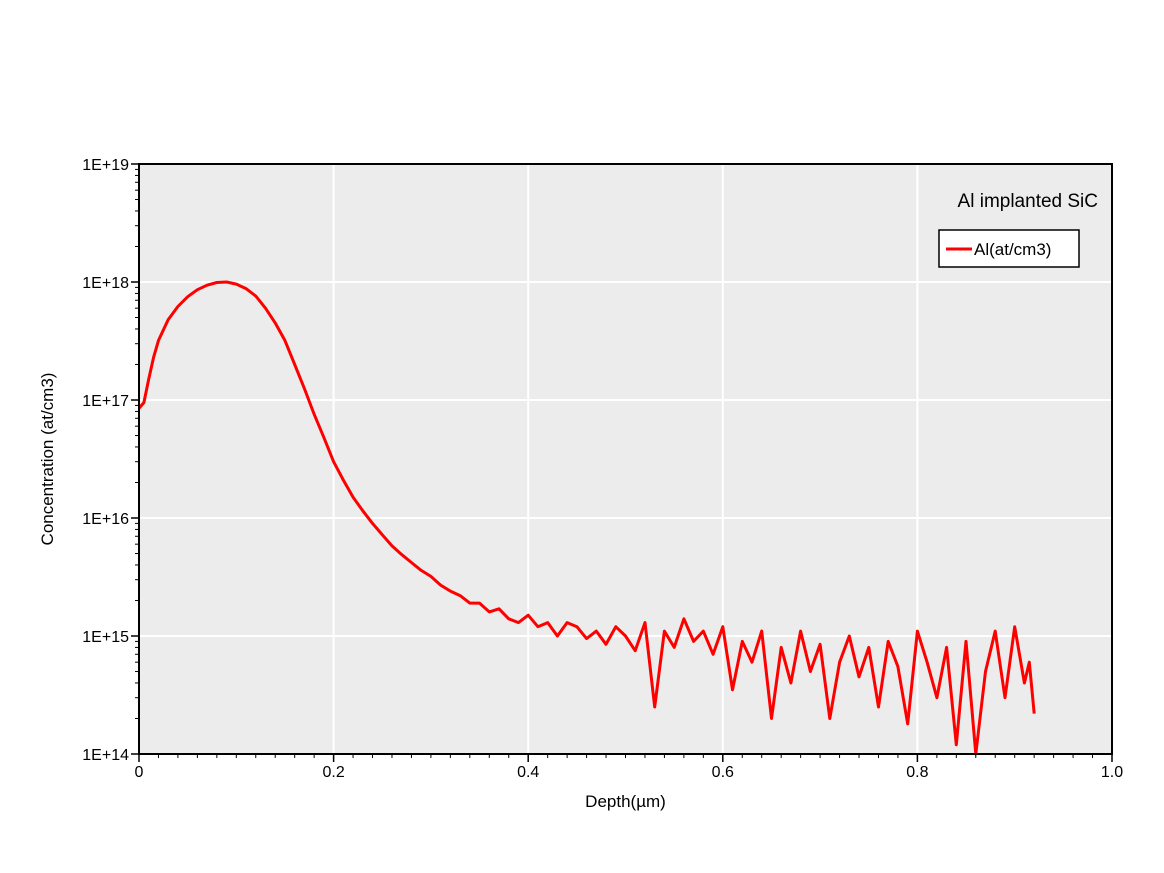 This screenshot has width=1164, height=873. What do you see at coordinates (1028, 201) in the screenshot?
I see `chart-annotation: Al implanted SiC` at bounding box center [1028, 201].